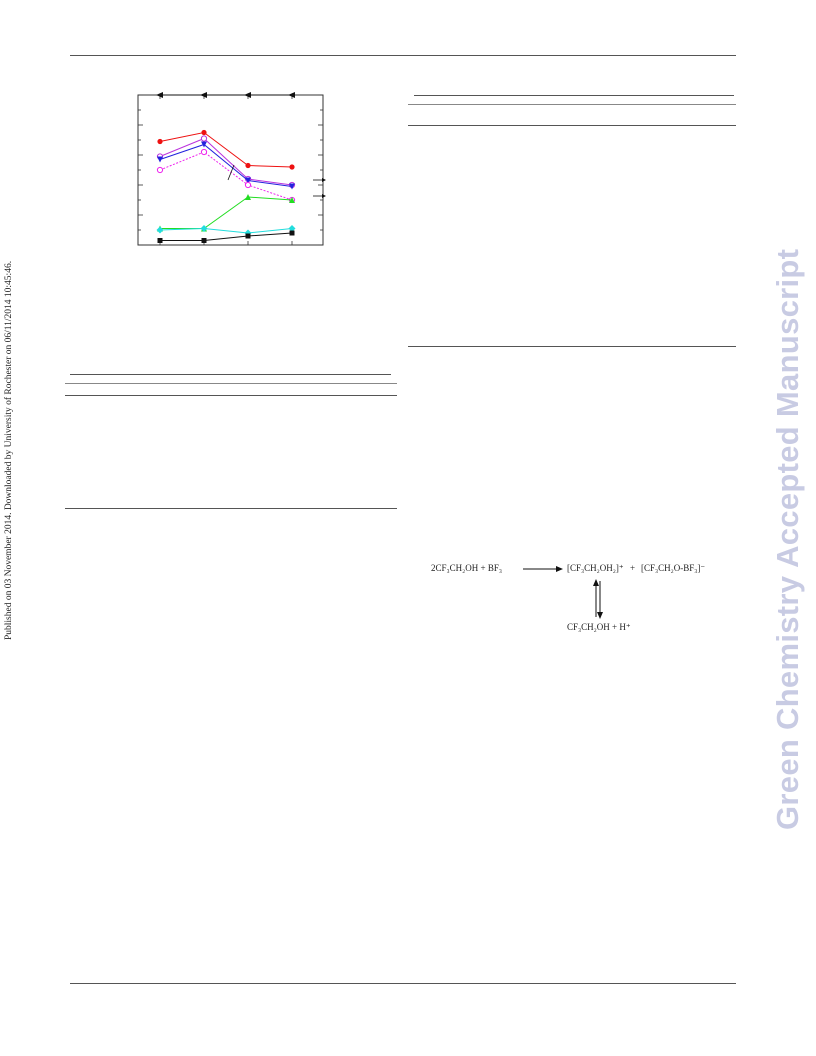 This screenshot has width=816, height=1056. Describe the element at coordinates (467, 568) in the screenshot. I see `reactant: 2CF₃CH₂OH + BF₃` at that location.